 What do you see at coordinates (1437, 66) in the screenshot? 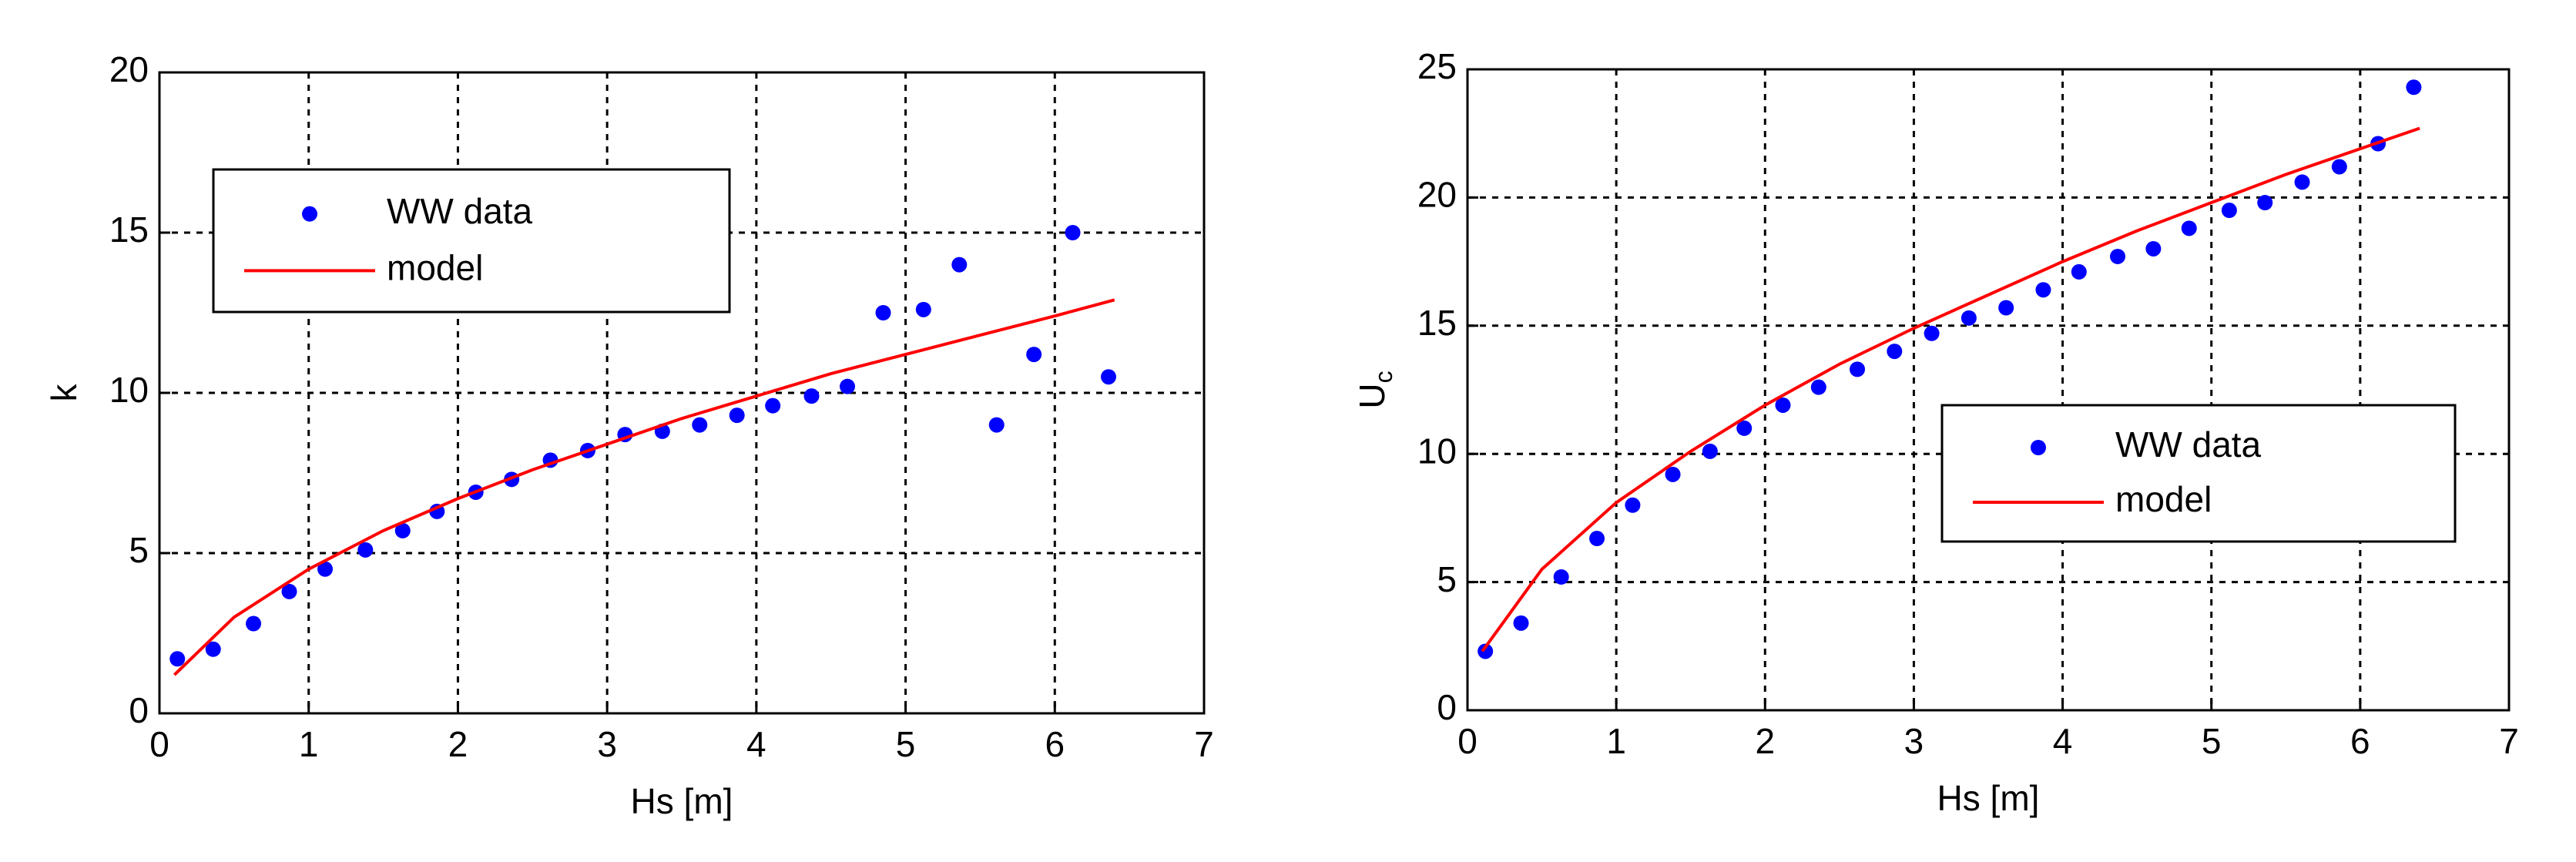
I see `y-tick-label: 25` at bounding box center [1437, 66].